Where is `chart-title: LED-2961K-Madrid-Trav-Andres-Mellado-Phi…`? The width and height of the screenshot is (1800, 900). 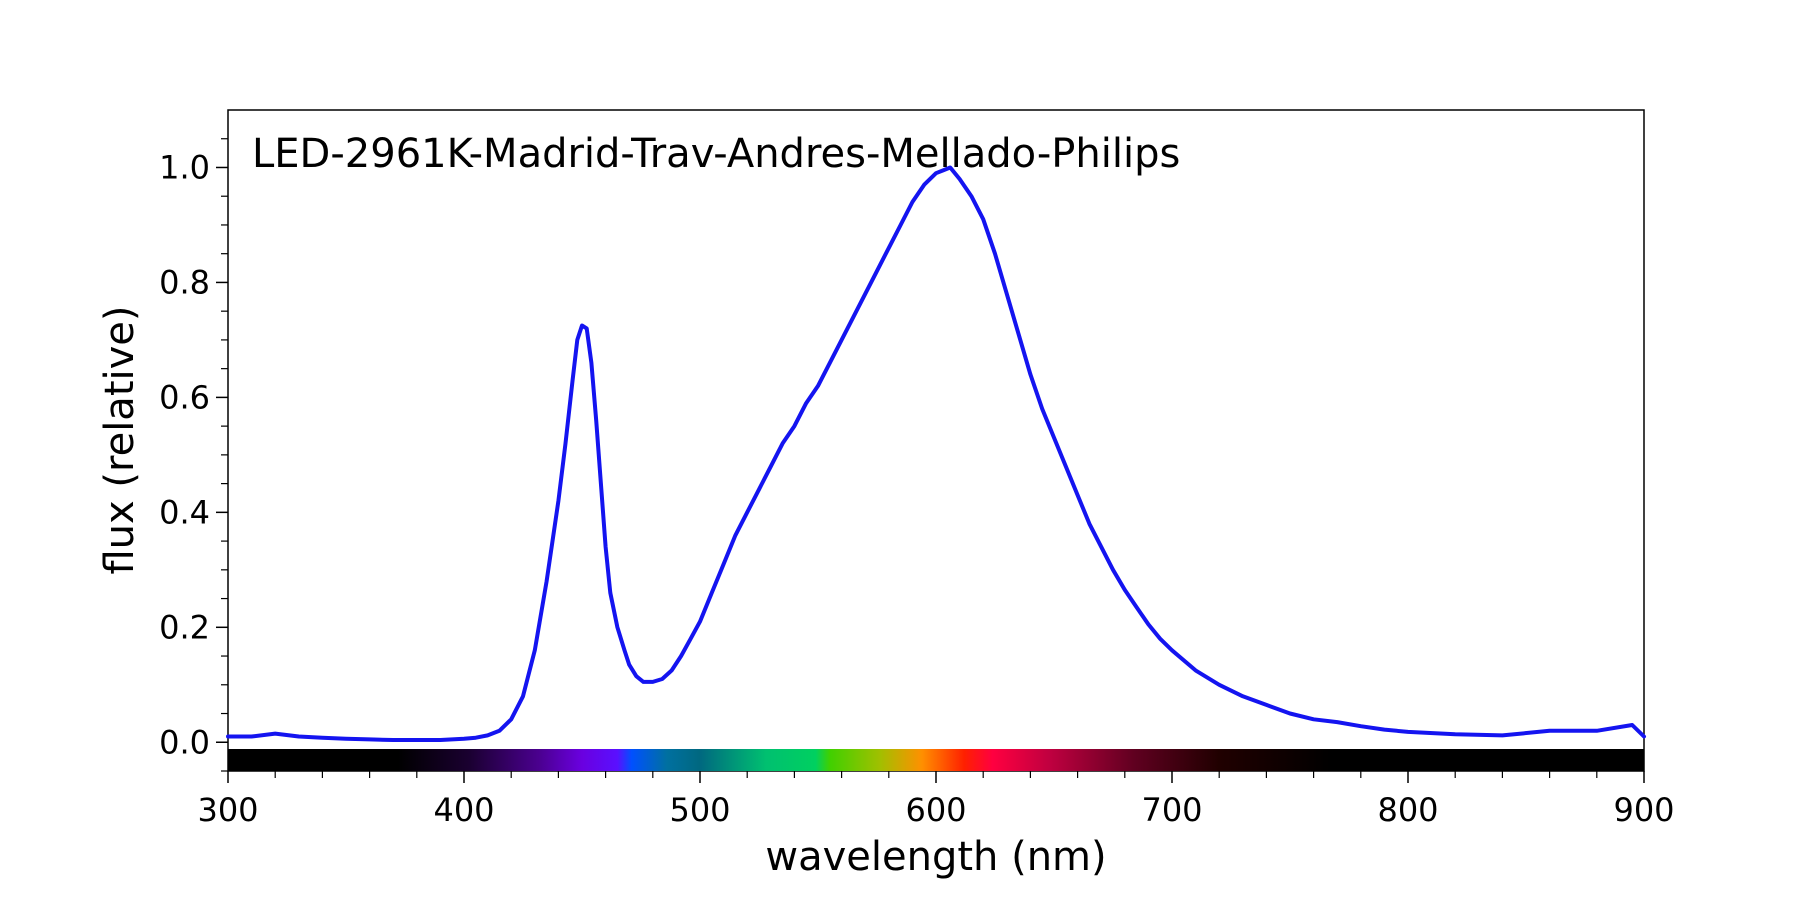
chart-title: LED-2961K-Madrid-Trav-Andres-Mellado-Phi… is located at coordinates (716, 154).